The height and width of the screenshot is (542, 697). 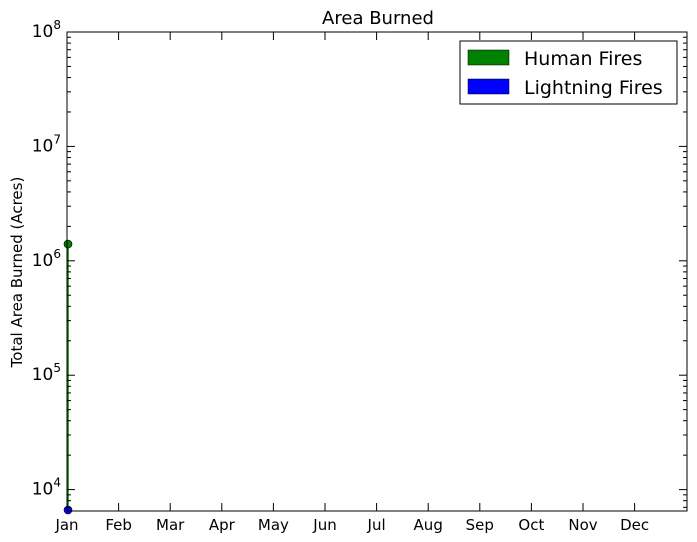 What do you see at coordinates (568, 72) in the screenshot?
I see `legend: Human Fires Lightning Fires` at bounding box center [568, 72].